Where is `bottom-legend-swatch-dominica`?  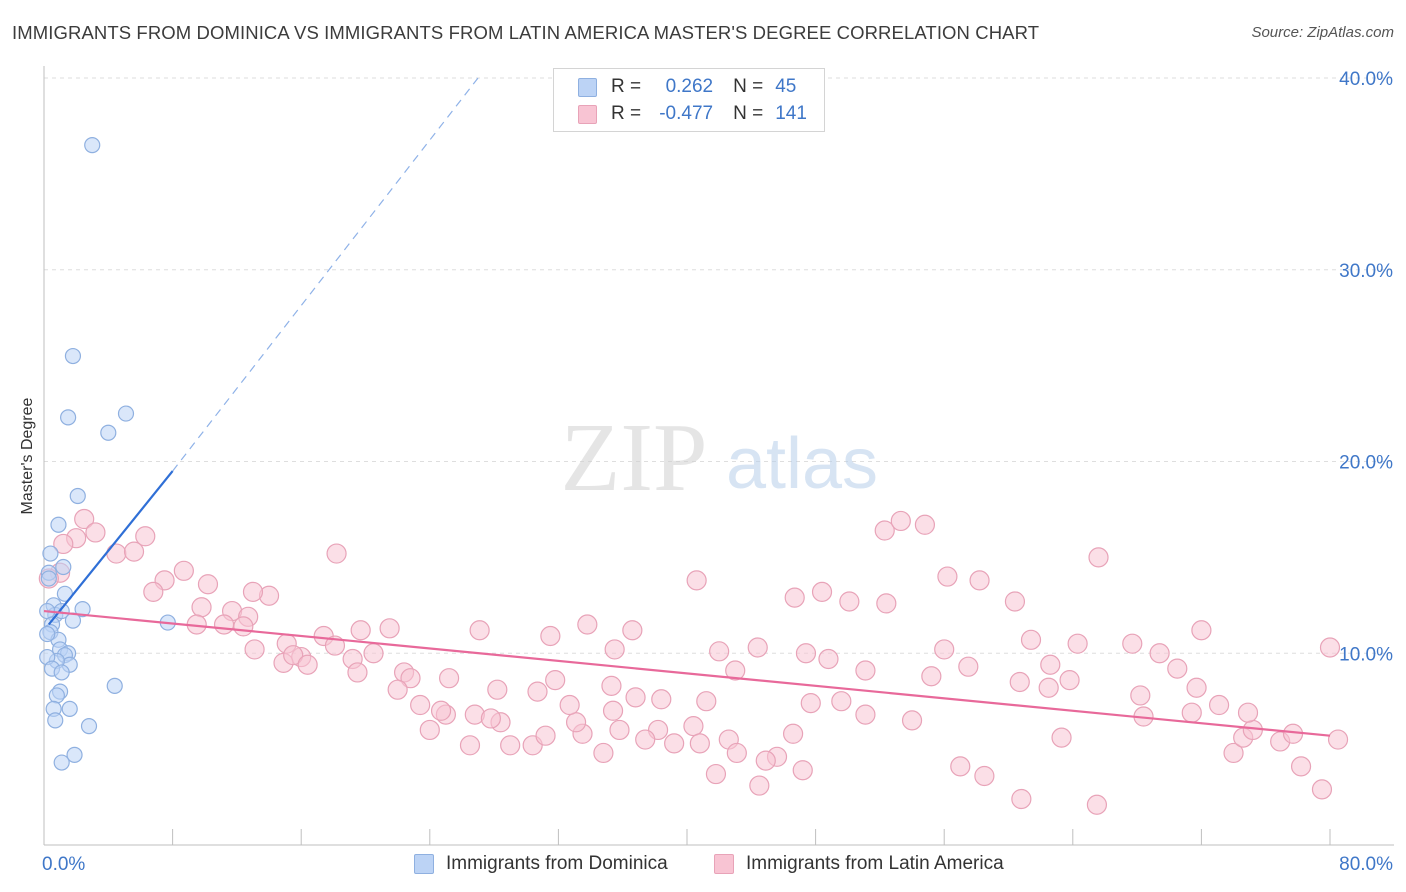
bottom-legend-swatch-dominica is located at coordinates (424, 864).